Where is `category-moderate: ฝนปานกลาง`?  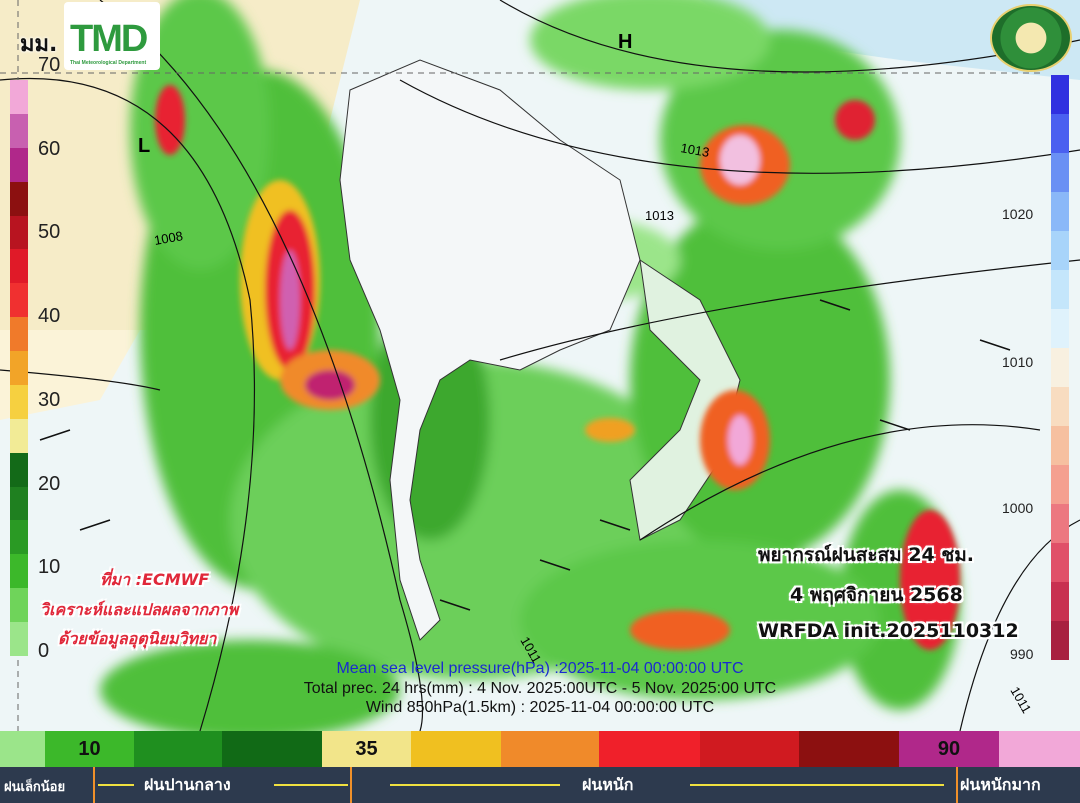
category-moderate: ฝนปานกลาง is located at coordinates (187, 784).